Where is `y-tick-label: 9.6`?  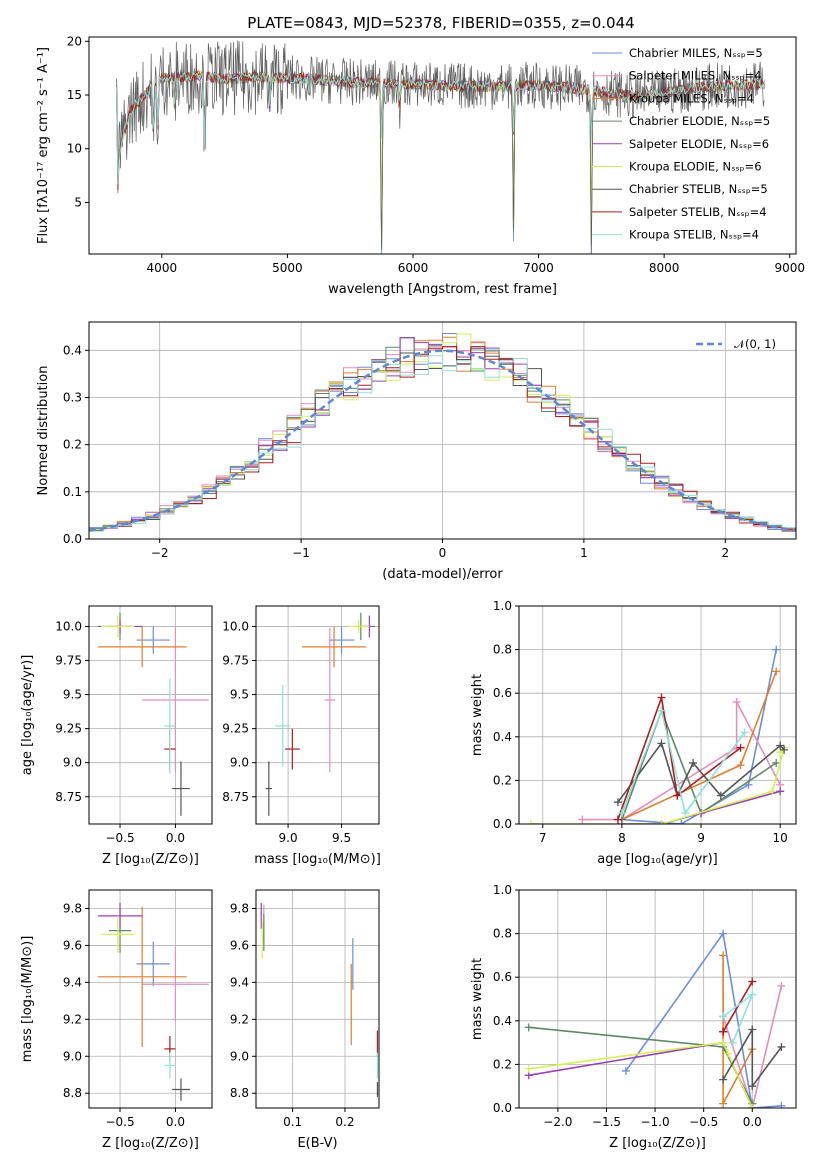
y-tick-label: 9.6 is located at coordinates (239, 945).